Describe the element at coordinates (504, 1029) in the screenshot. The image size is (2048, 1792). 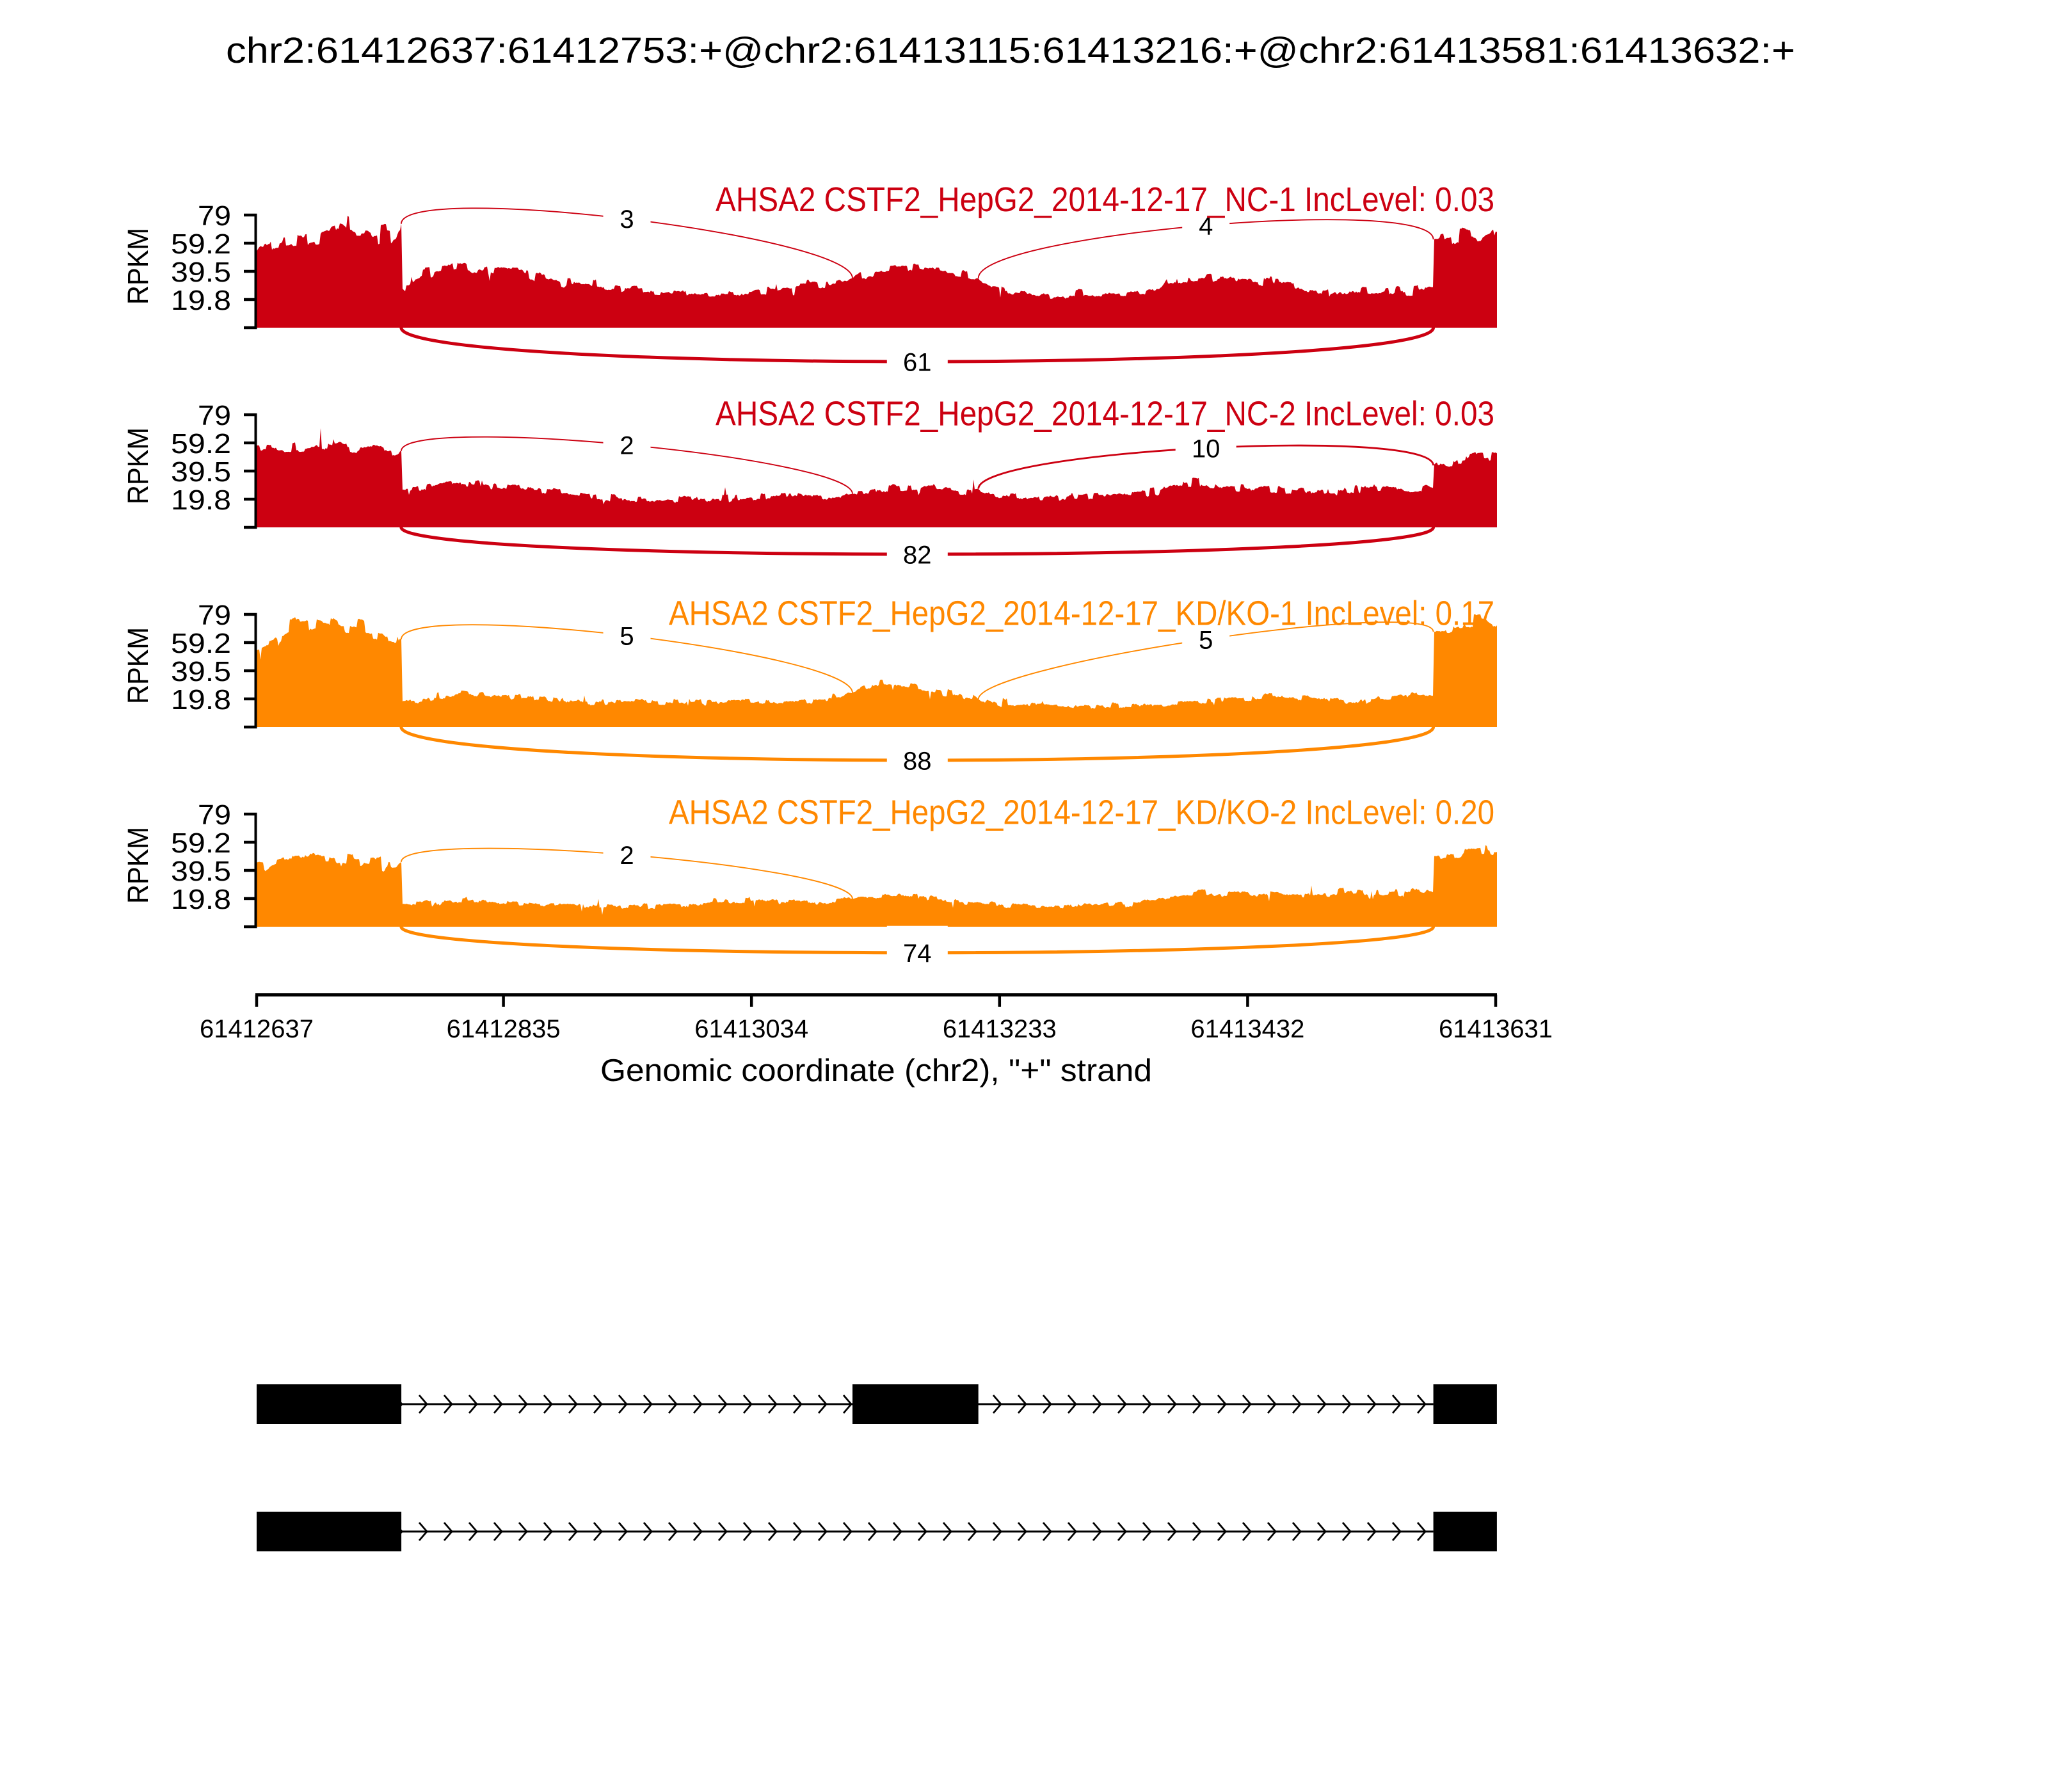
I see `svg-text: 61412835` at that location.